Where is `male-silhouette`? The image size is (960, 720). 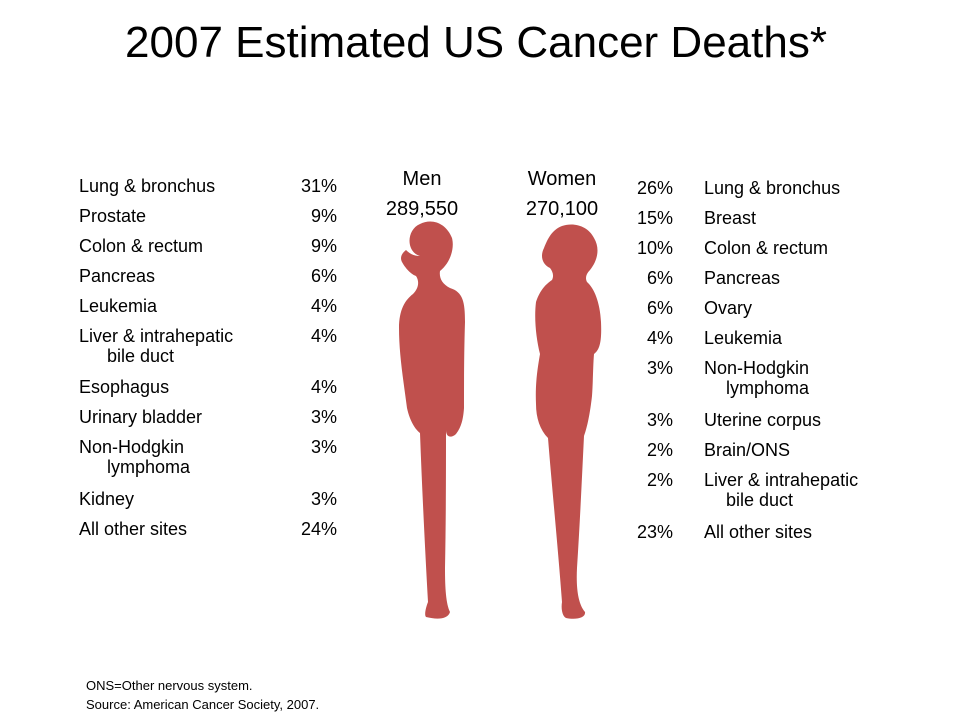
male-silhouette is located at coordinates (432, 420).